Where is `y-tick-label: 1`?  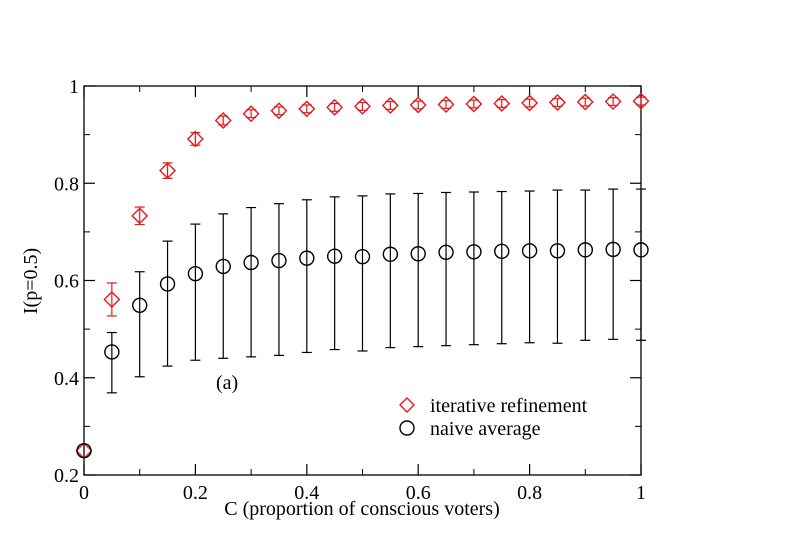 y-tick-label: 1 is located at coordinates (74, 87).